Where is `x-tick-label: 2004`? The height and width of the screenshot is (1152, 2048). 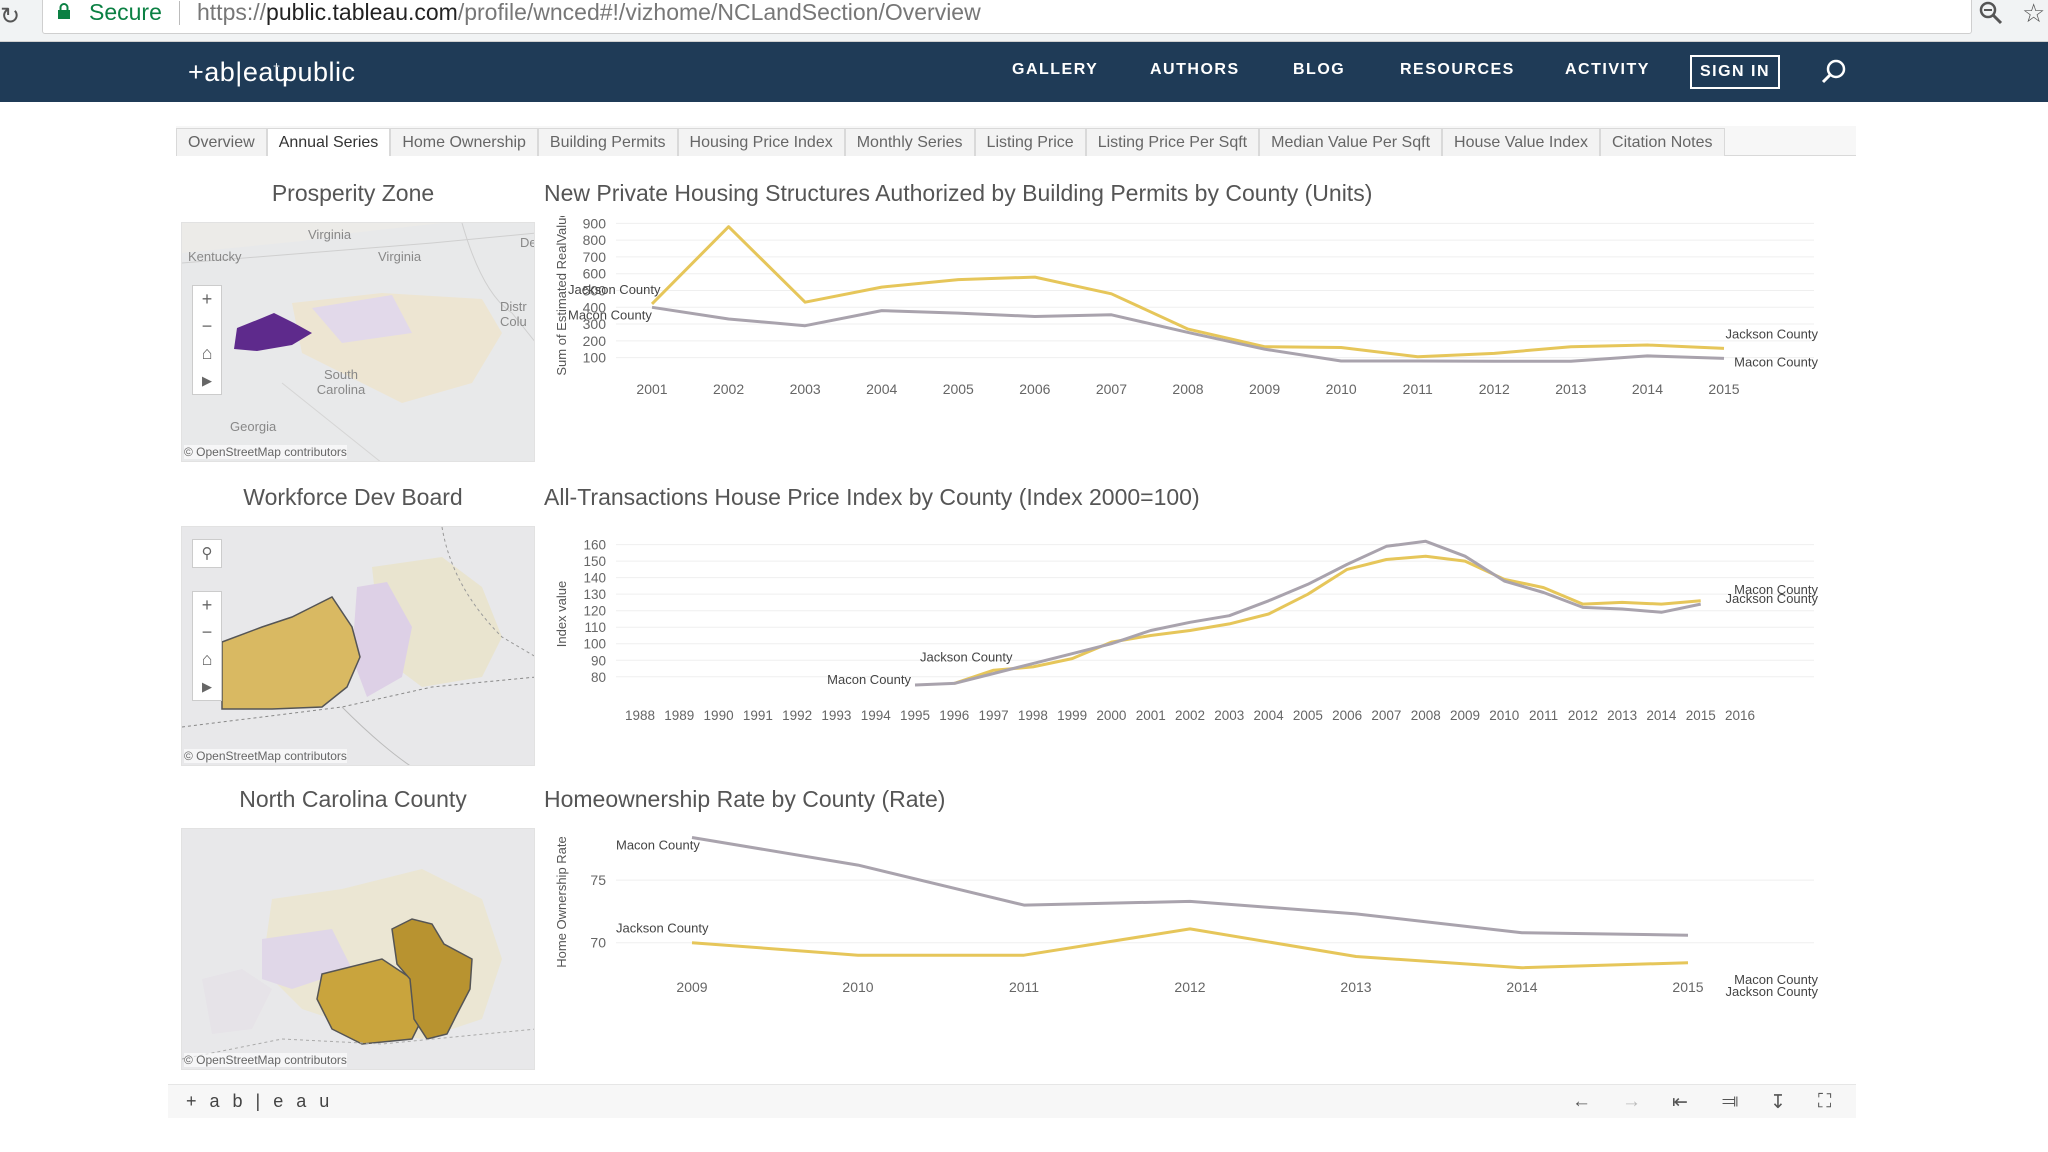
x-tick-label: 2004 is located at coordinates (881, 389).